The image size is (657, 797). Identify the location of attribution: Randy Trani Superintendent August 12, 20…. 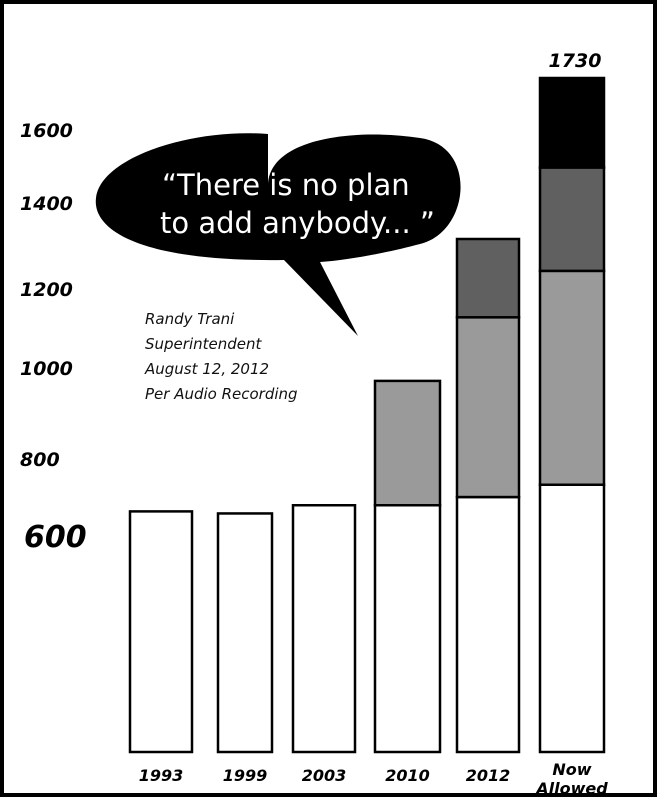
(221, 356).